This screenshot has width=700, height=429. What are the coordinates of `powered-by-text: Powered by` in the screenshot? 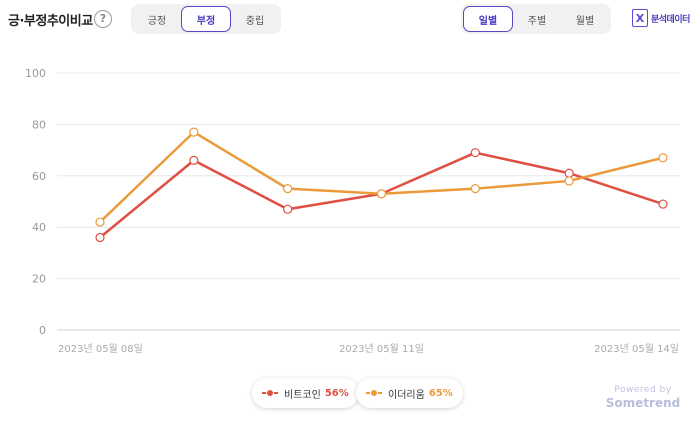 It's located at (643, 390).